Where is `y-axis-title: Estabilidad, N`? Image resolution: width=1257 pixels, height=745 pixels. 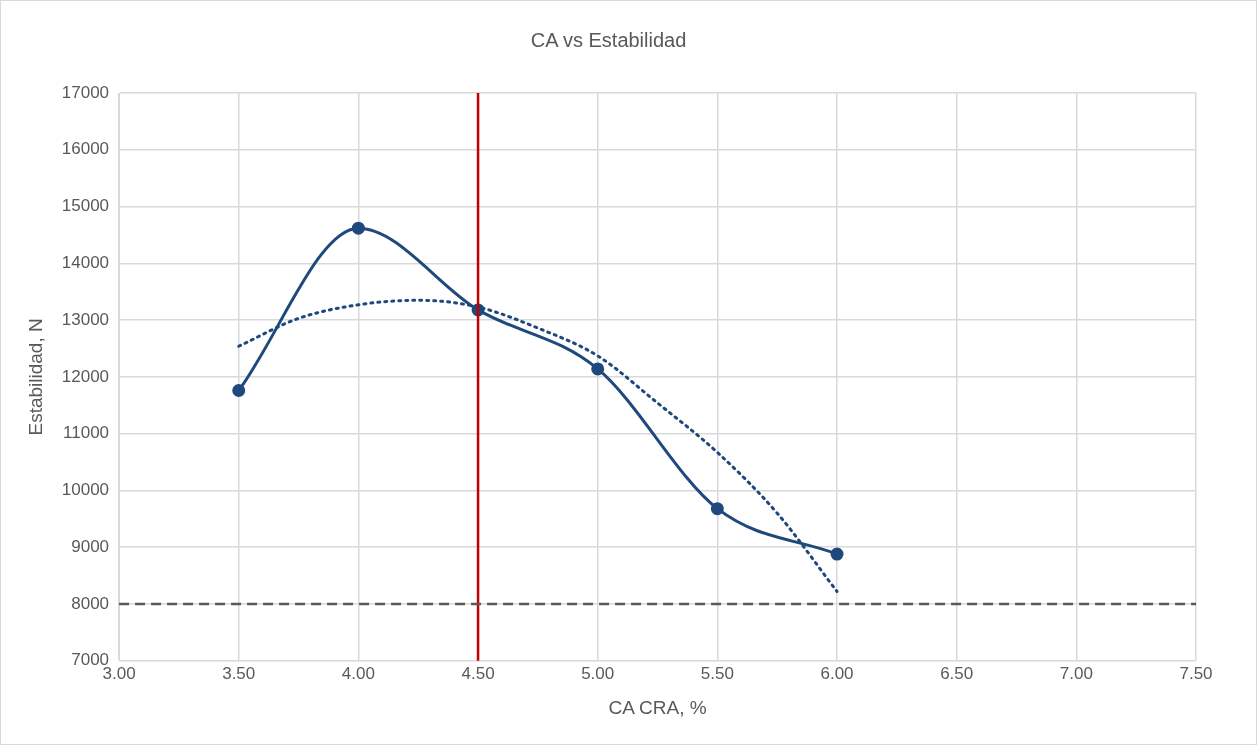 y-axis-title: Estabilidad, N is located at coordinates (35, 377).